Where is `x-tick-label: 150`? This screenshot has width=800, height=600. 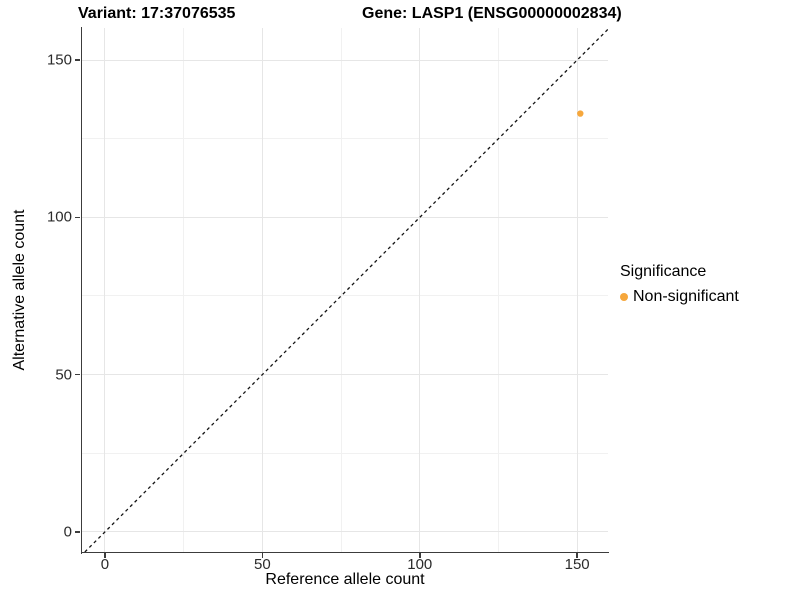 x-tick-label: 150 is located at coordinates (577, 564).